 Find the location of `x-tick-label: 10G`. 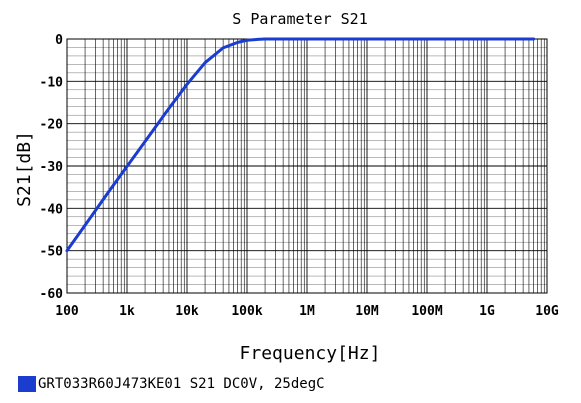

x-tick-label: 10G is located at coordinates (547, 311).